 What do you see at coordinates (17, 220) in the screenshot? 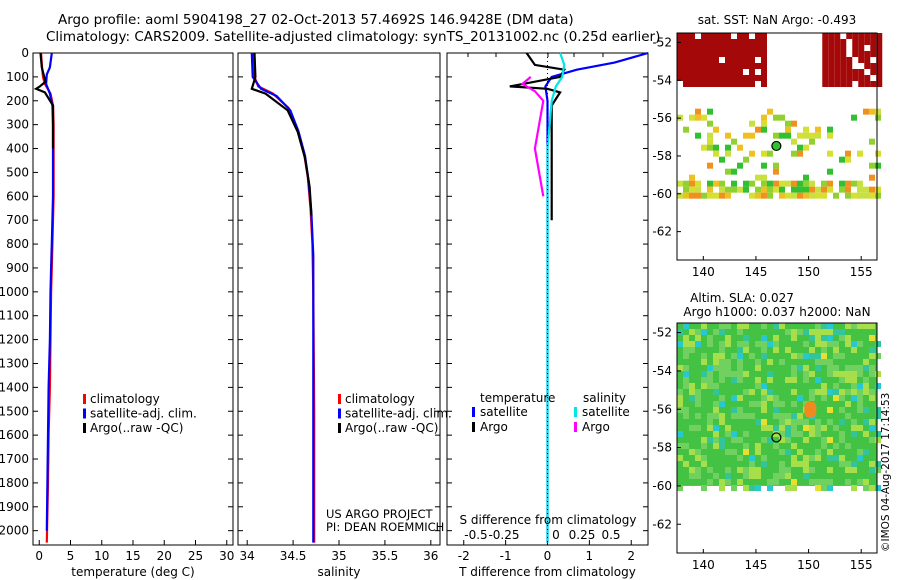
I see `y-tick-label: 700` at bounding box center [17, 220].